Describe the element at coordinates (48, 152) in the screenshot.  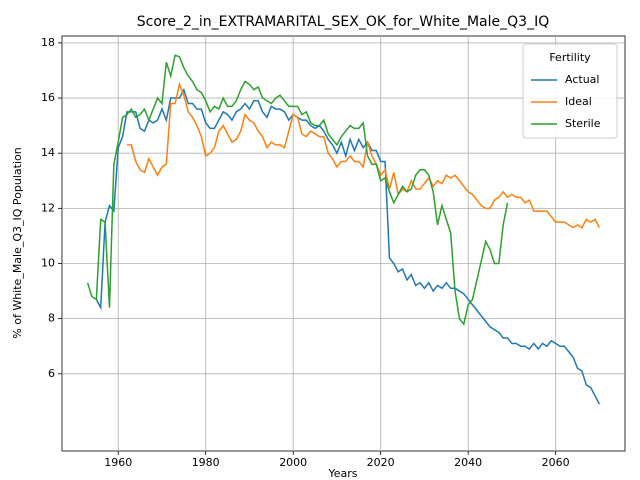
I see `y-tick-label: 14` at that location.